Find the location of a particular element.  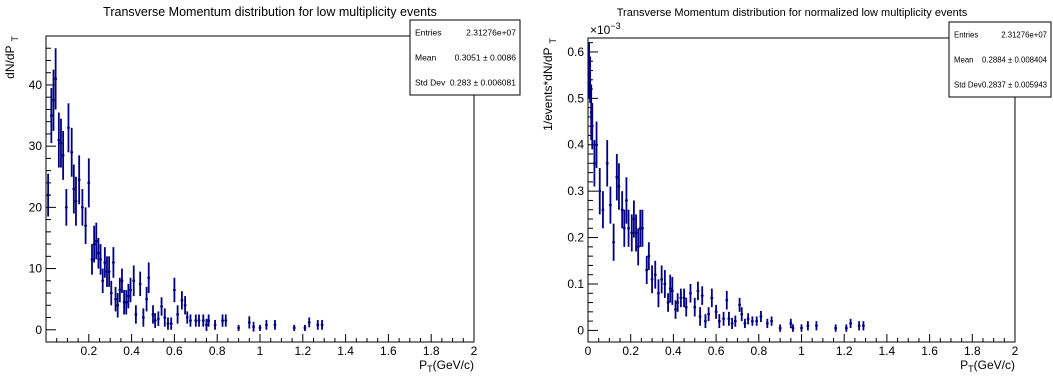

stats-label: Mean is located at coordinates (964, 60).